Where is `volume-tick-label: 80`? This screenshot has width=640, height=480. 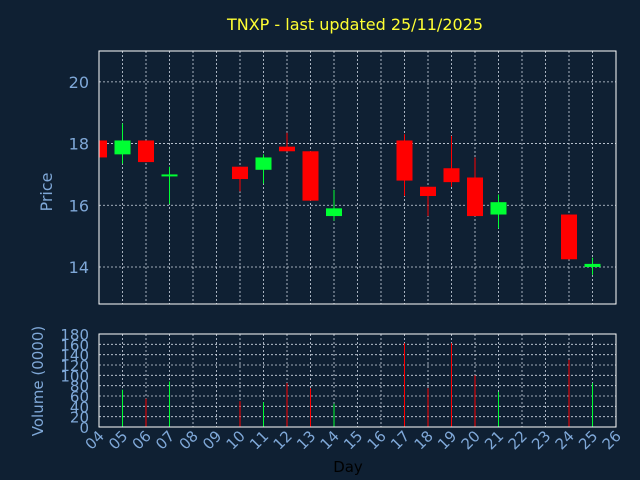
volume-tick-label: 80 is located at coordinates (79, 387).